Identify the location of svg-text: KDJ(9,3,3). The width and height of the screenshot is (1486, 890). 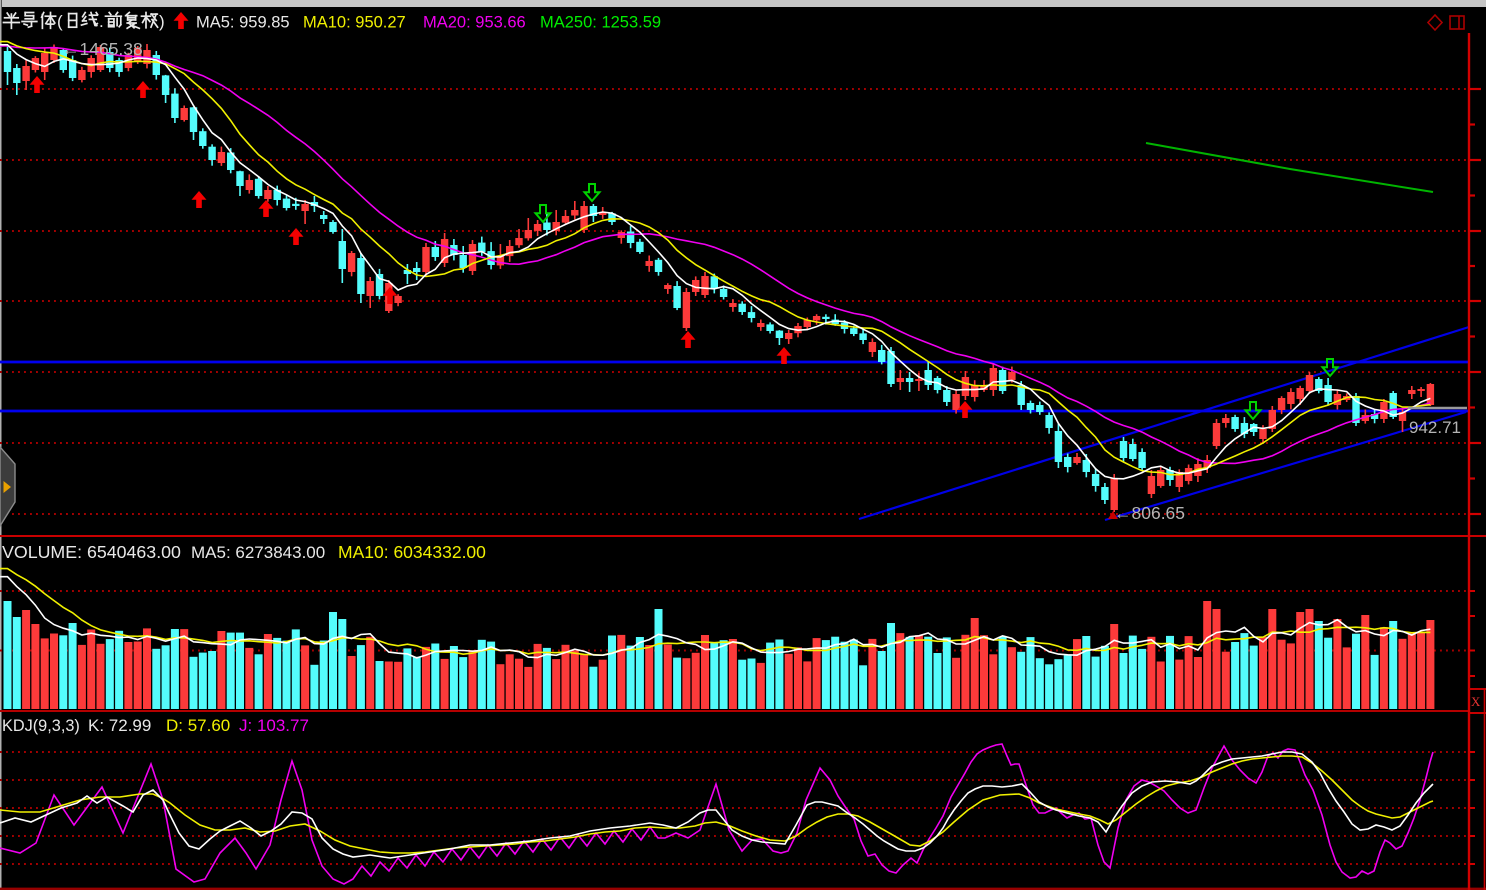
(41, 726).